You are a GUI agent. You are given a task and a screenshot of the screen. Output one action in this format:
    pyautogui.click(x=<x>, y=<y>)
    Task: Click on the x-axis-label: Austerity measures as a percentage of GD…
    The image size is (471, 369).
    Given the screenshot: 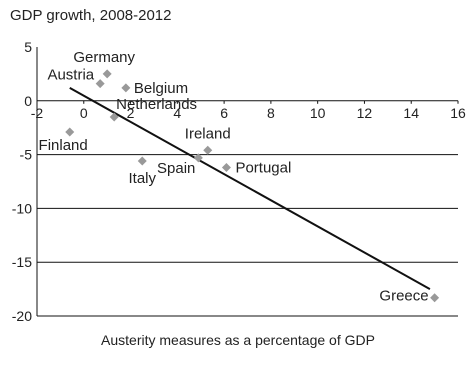 What is the action you would take?
    pyautogui.click(x=238, y=340)
    